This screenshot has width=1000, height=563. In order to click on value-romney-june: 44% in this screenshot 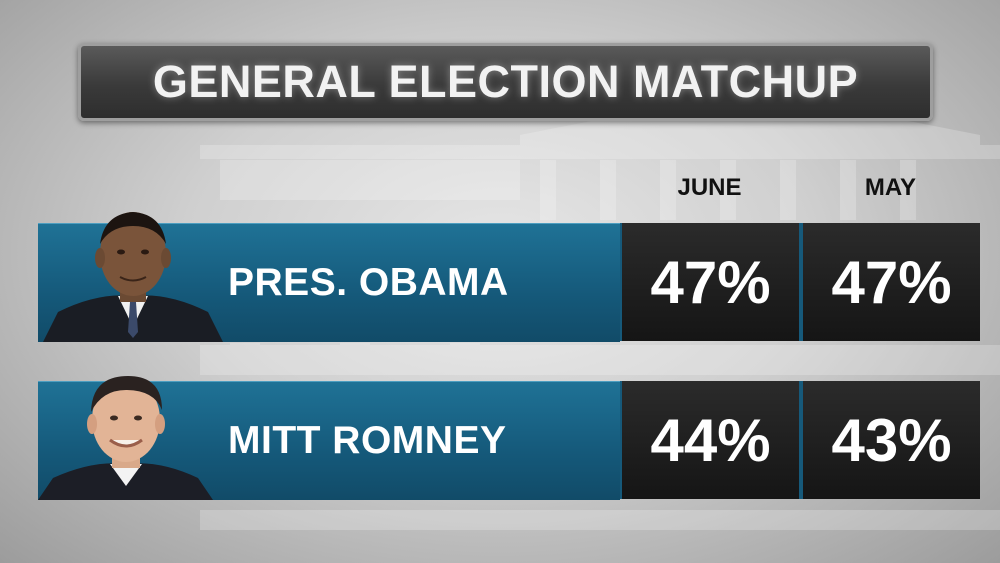, I will do `click(710, 440)`.